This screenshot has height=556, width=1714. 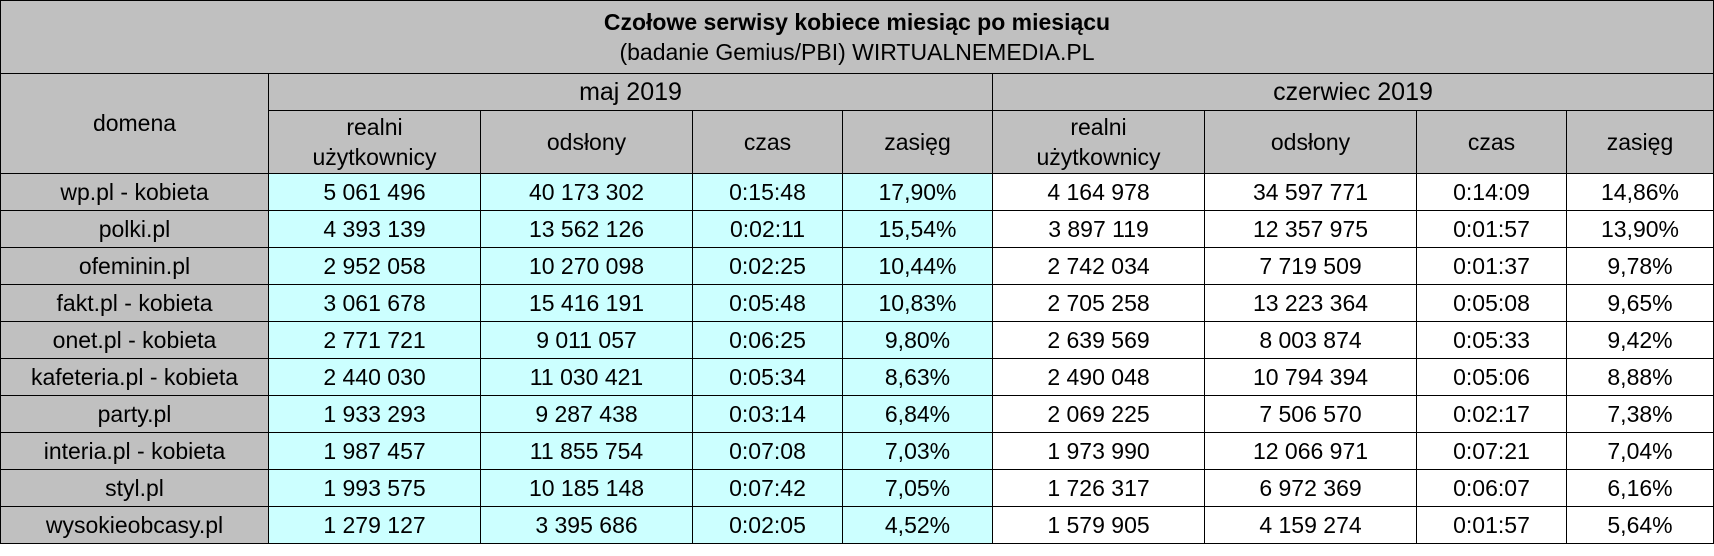 I want to click on may-reach-header: zasięg, so click(x=917, y=142).